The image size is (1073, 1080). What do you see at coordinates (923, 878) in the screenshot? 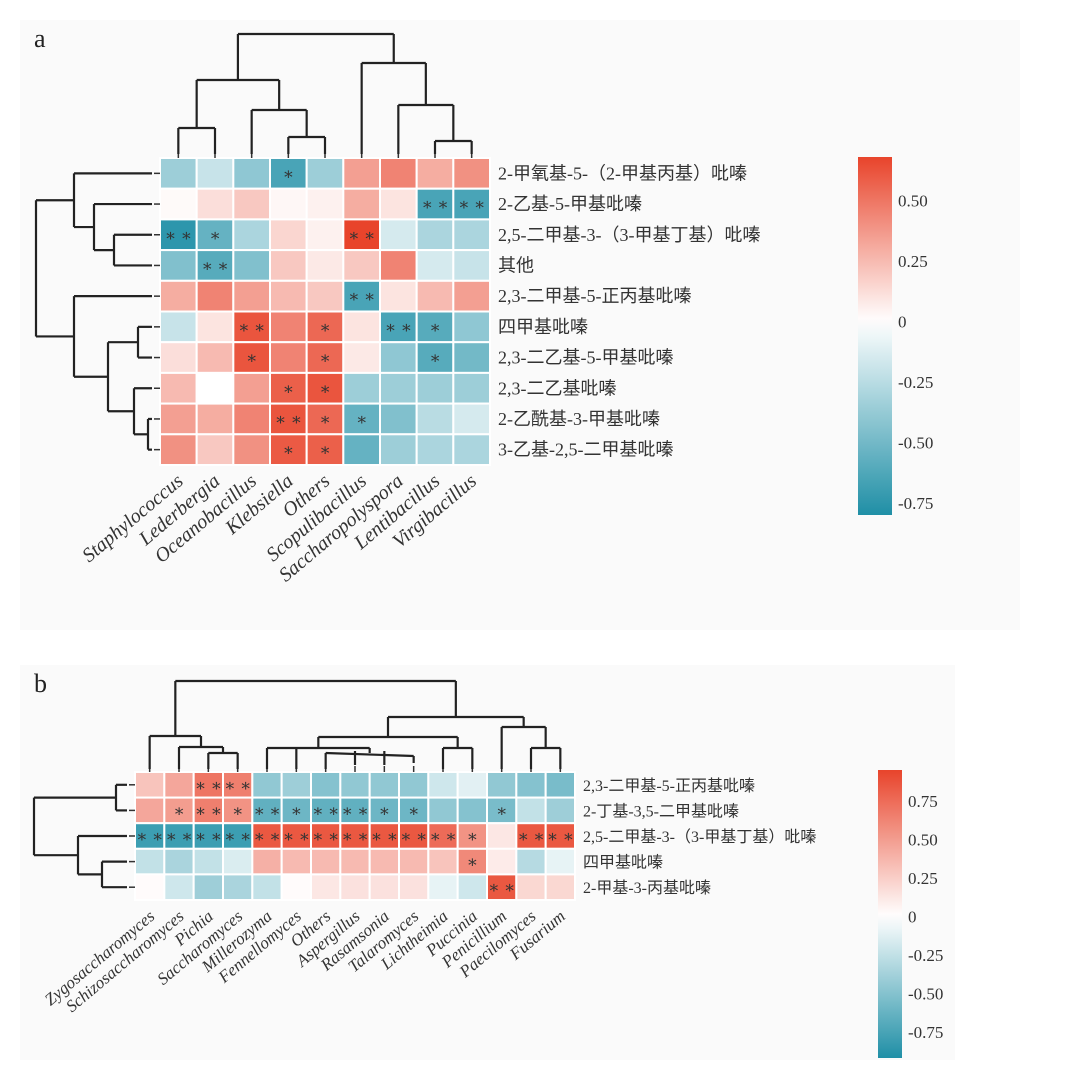
I see `colorbar-tick-label: 0.25` at bounding box center [923, 878].